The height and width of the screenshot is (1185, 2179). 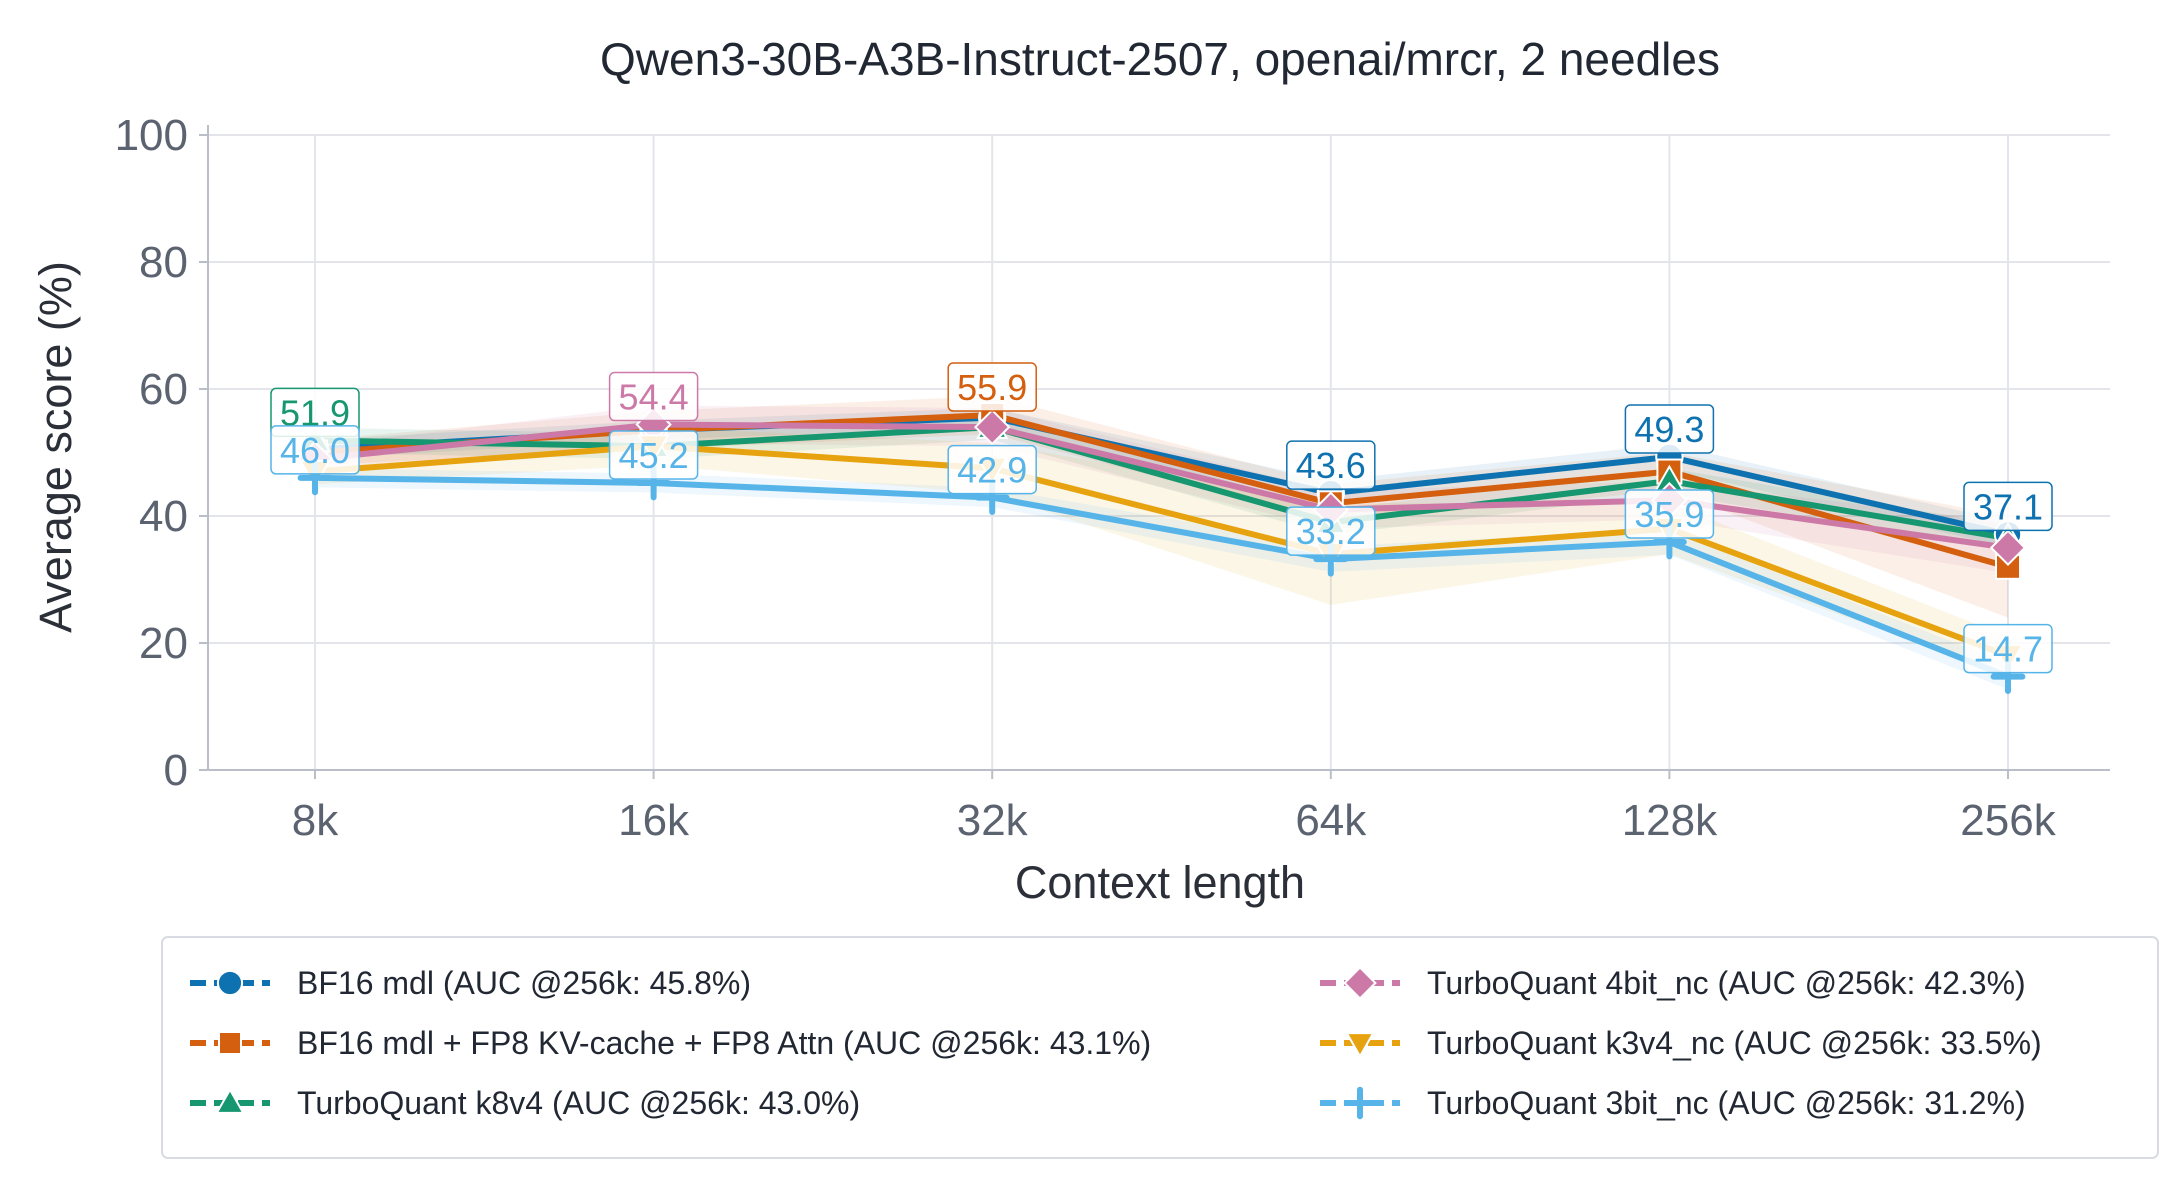 I want to click on legend-label: BF16 mdl (AUC @256k: 45.8%), so click(x=524, y=983).